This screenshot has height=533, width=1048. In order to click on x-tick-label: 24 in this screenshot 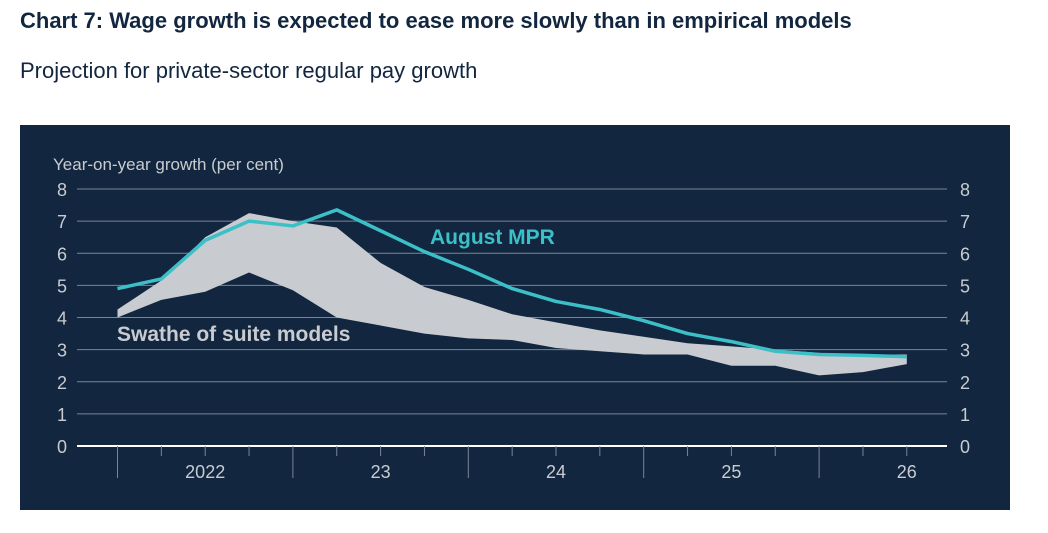, I will do `click(556, 472)`.